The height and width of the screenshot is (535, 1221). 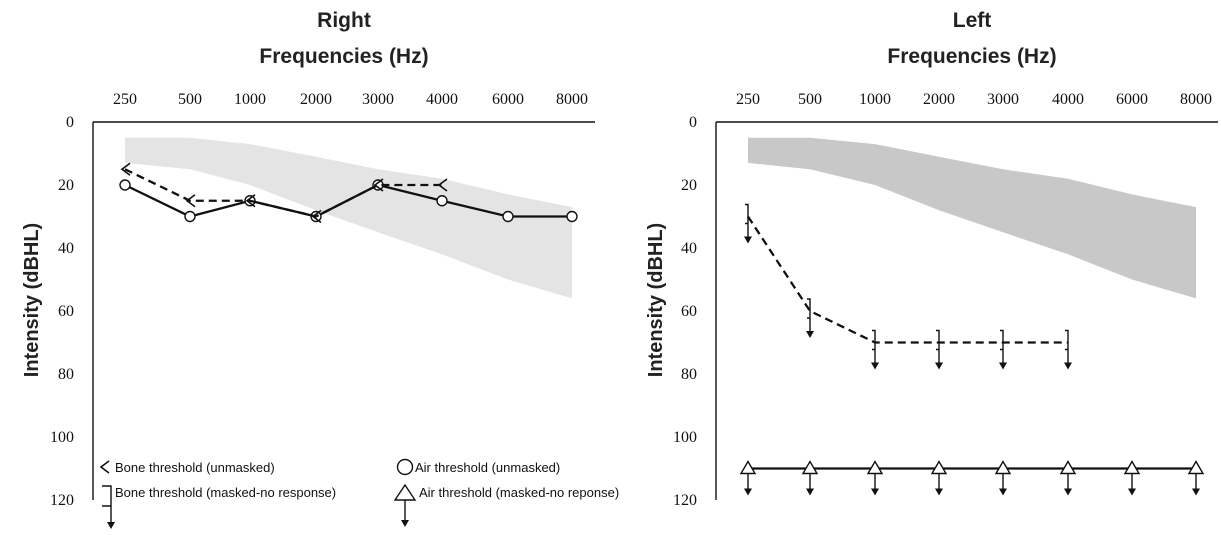 I want to click on left-x-tick-2000: 2000, so click(x=939, y=99).